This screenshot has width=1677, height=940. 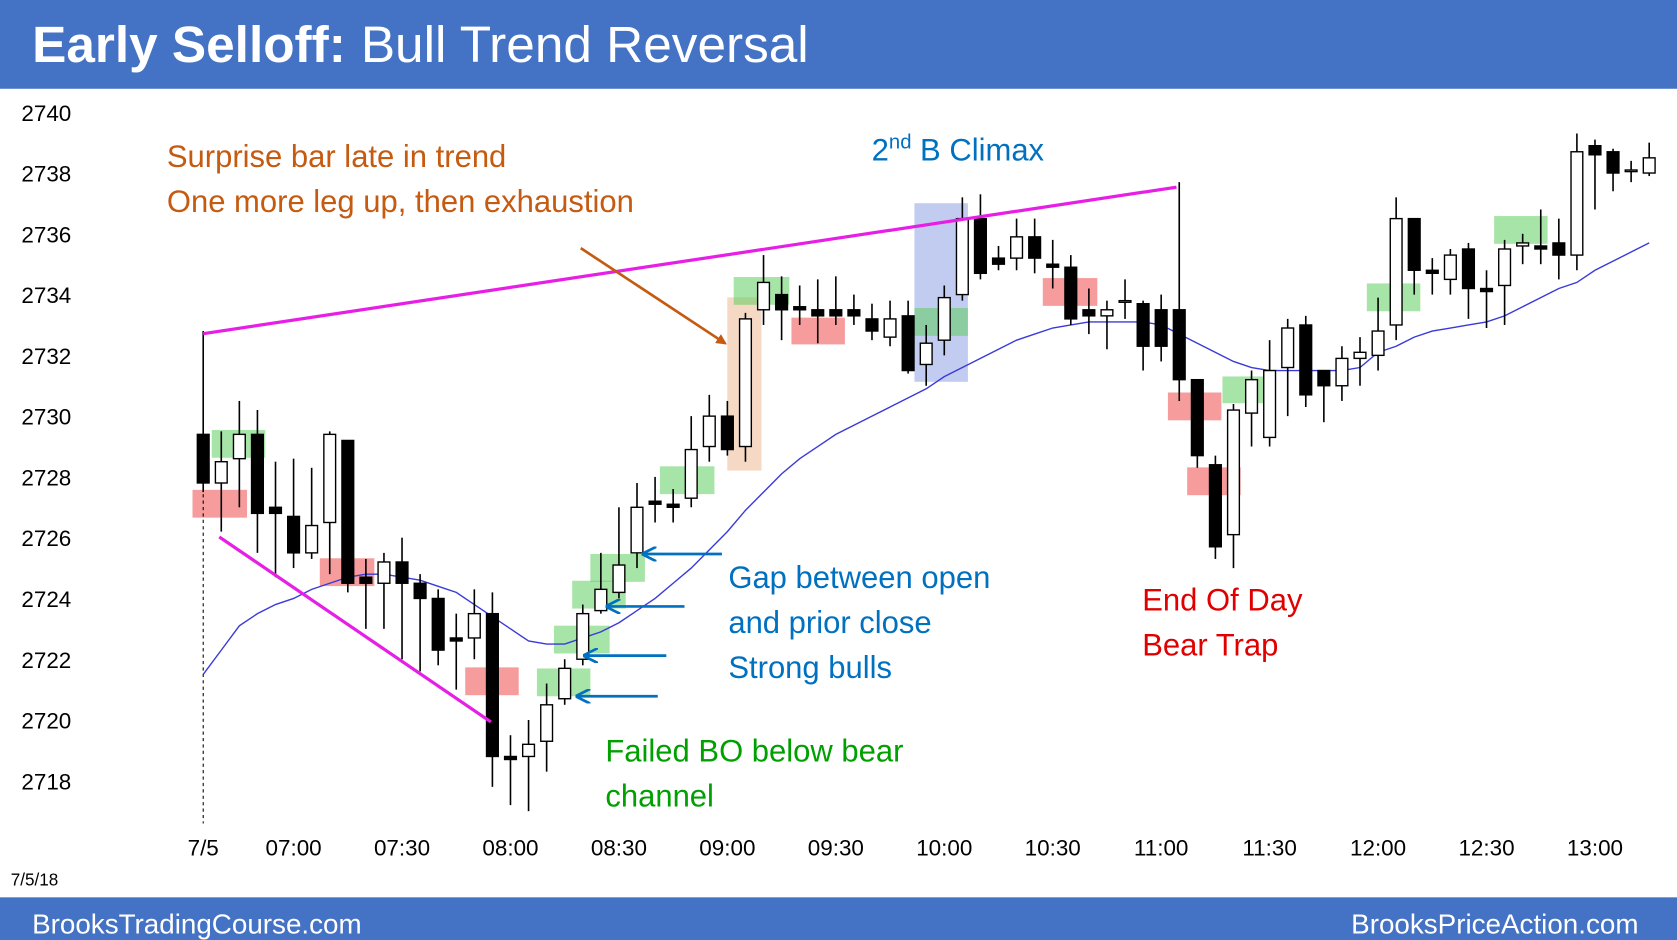 I want to click on footer-left: BrooksTradingCourse.com, so click(x=197, y=924).